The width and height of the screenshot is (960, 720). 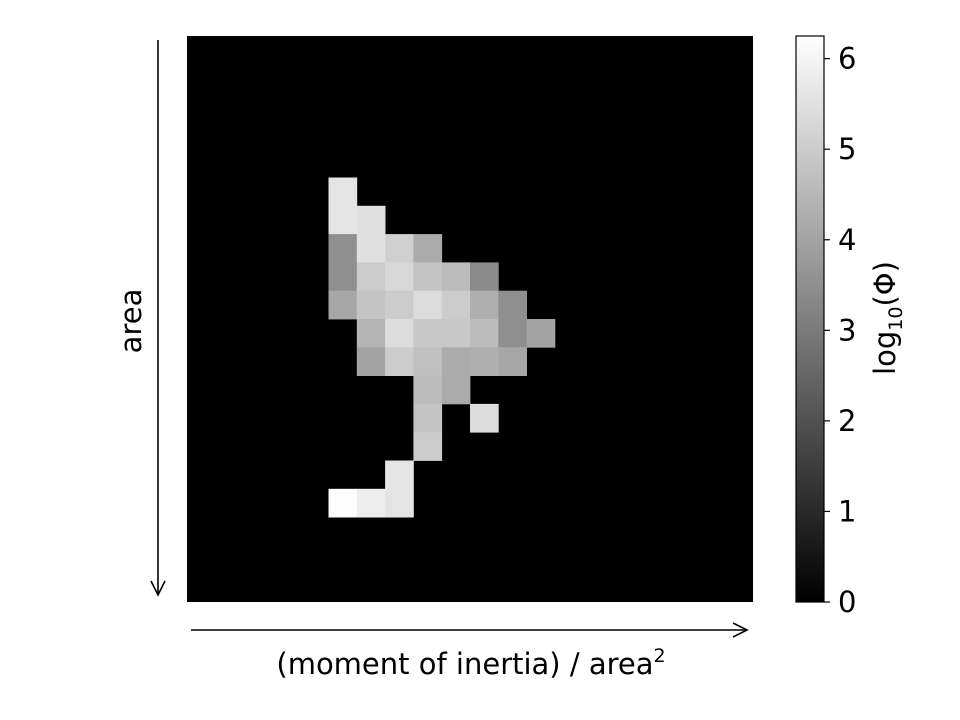 I want to click on colorbar: 0 1 2 3 4 5 6 log10(Φ), so click(x=851, y=327).